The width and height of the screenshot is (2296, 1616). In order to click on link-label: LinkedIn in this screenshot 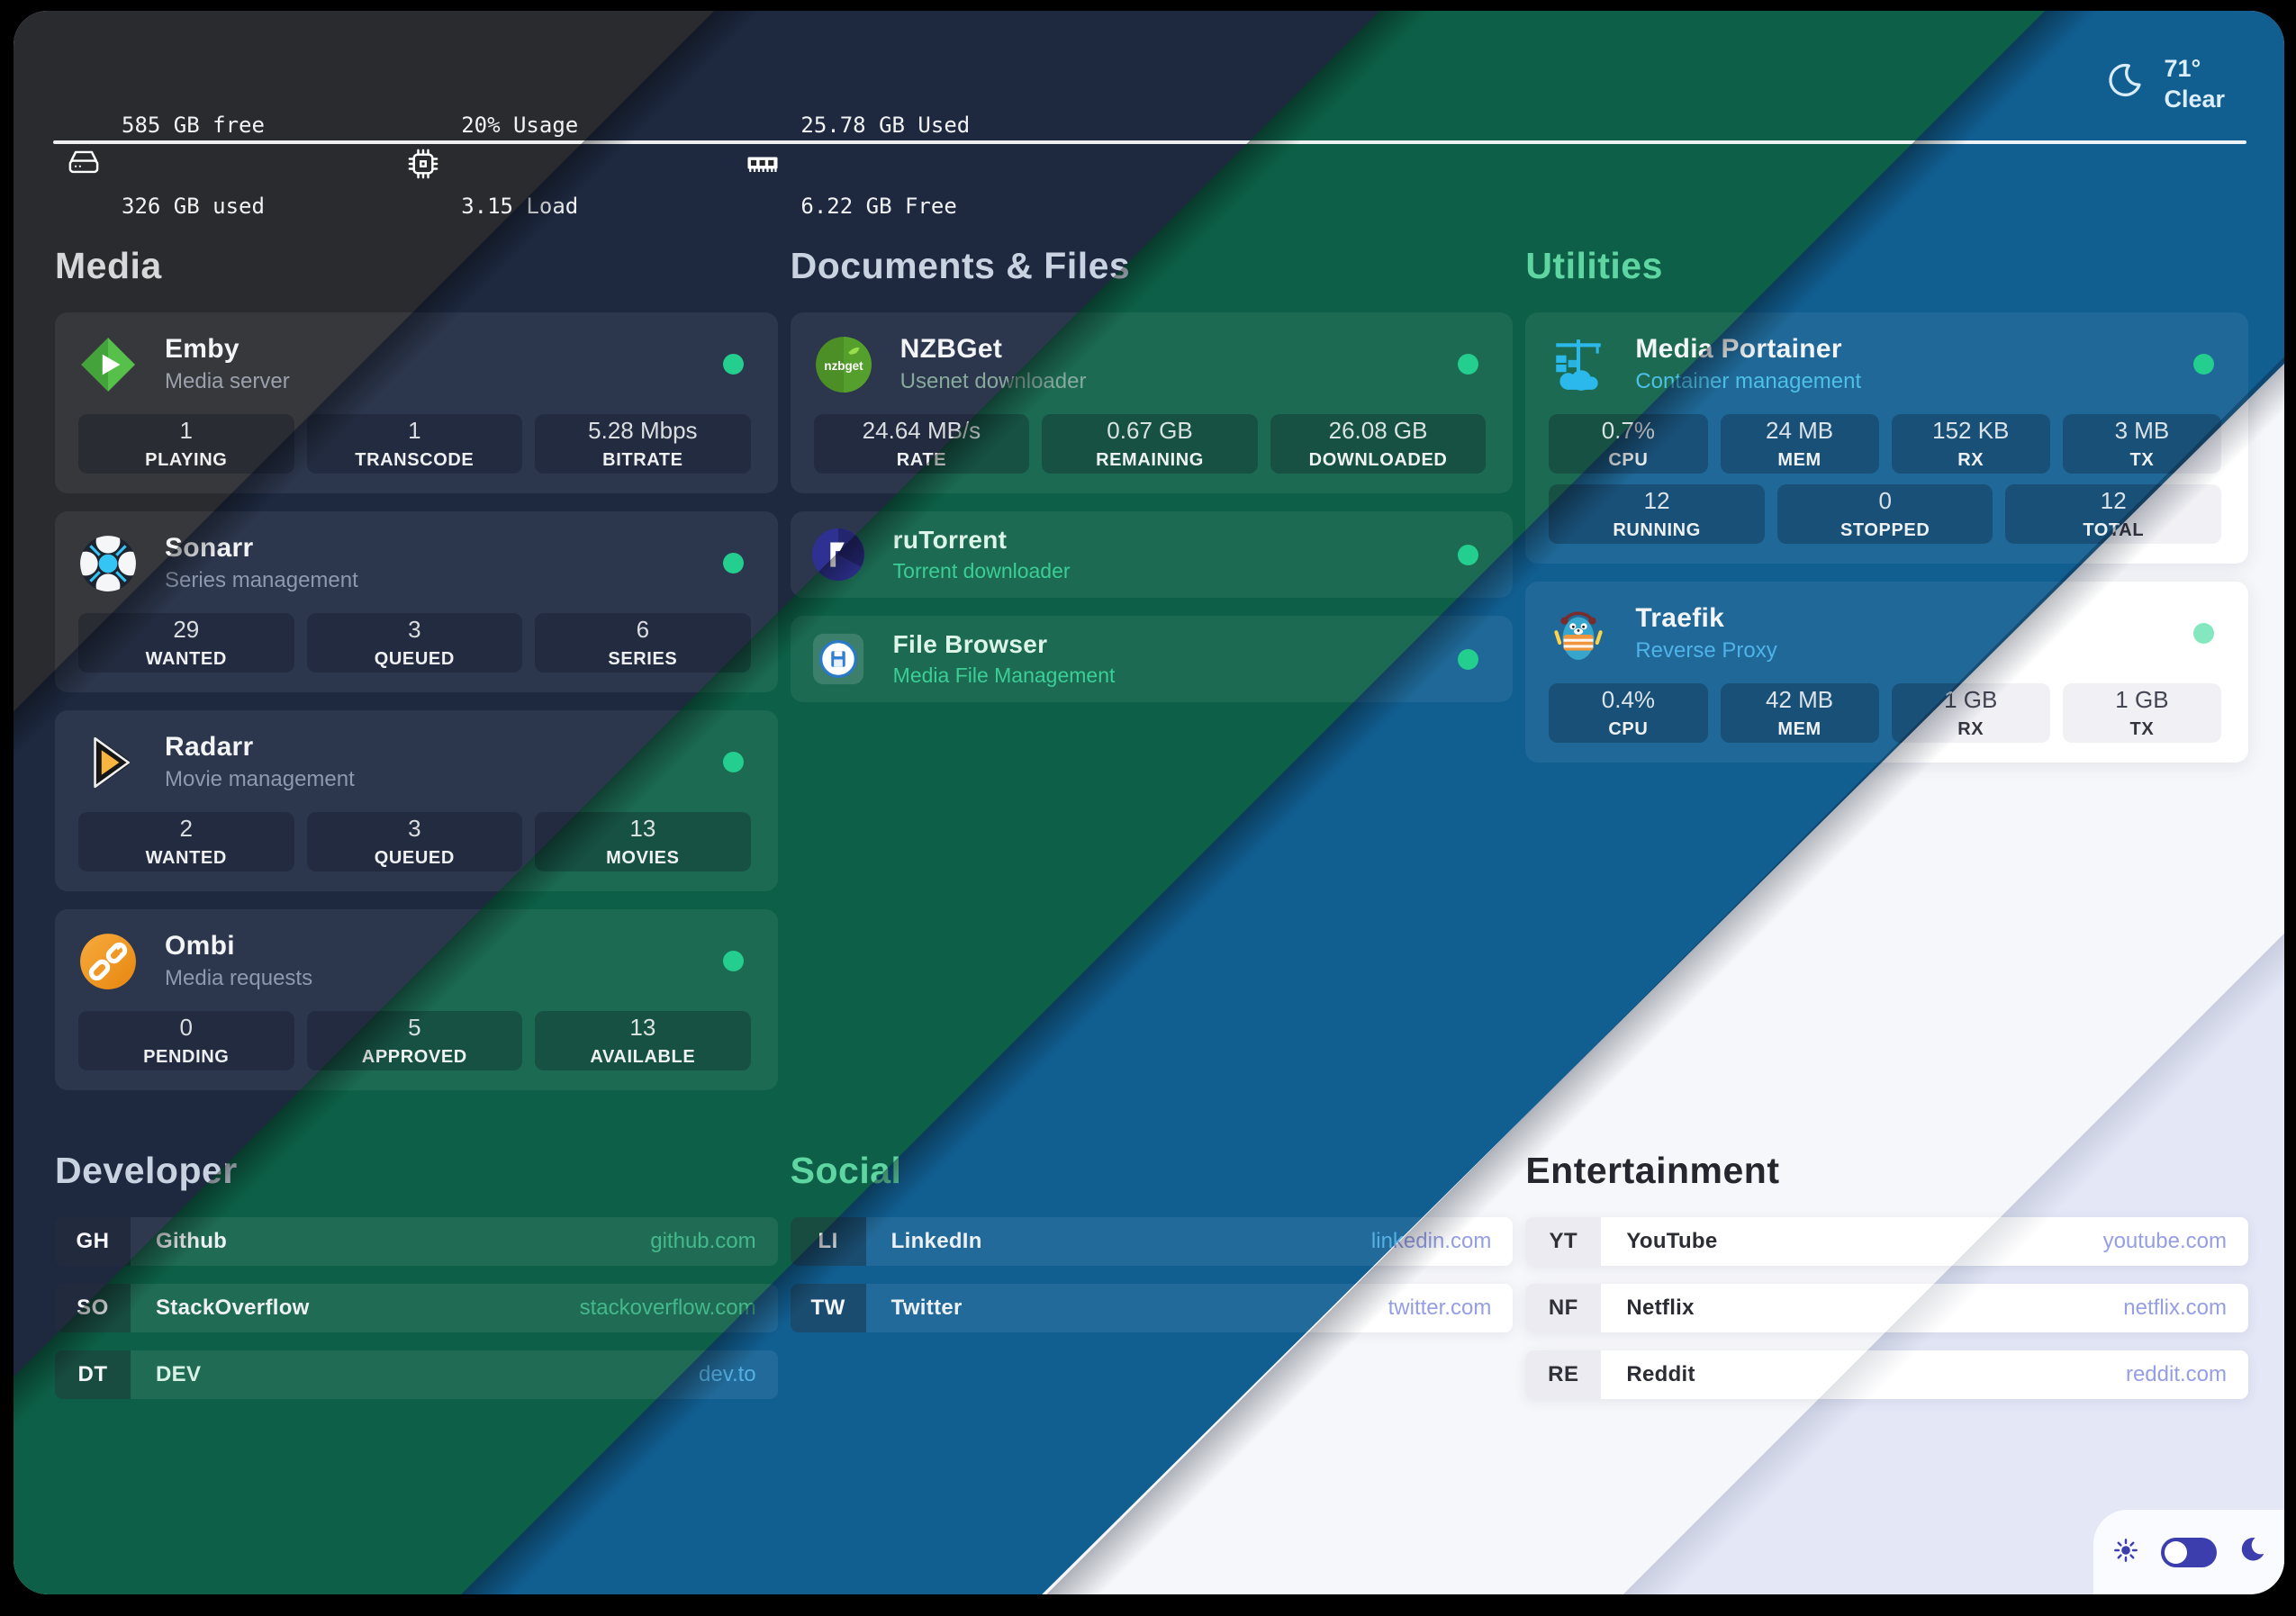, I will do `click(936, 1241)`.